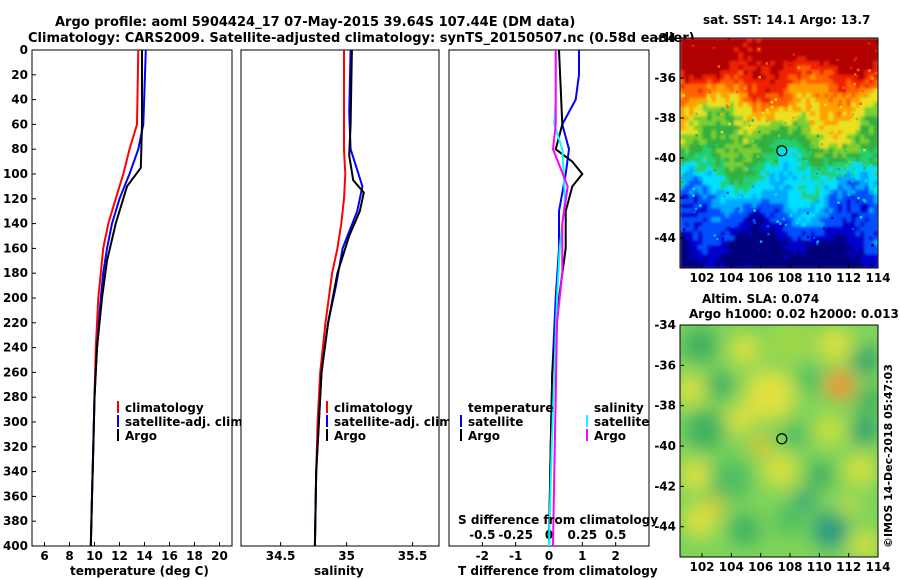 This screenshot has height=580, width=900. What do you see at coordinates (621, 422) in the screenshot?
I see `legend-label-s-satellite: satellite` at bounding box center [621, 422].